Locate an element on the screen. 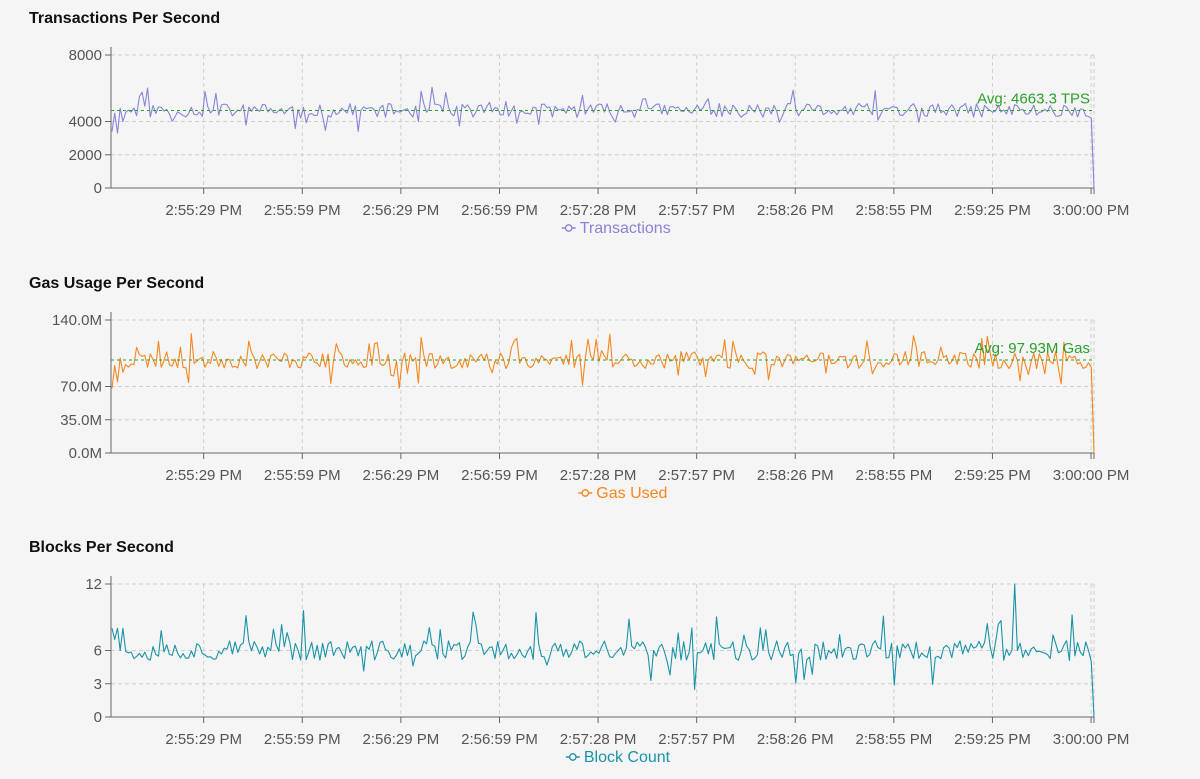 The width and height of the screenshot is (1200, 779). average-label: Avg: 97.93M Gas is located at coordinates (1032, 348).